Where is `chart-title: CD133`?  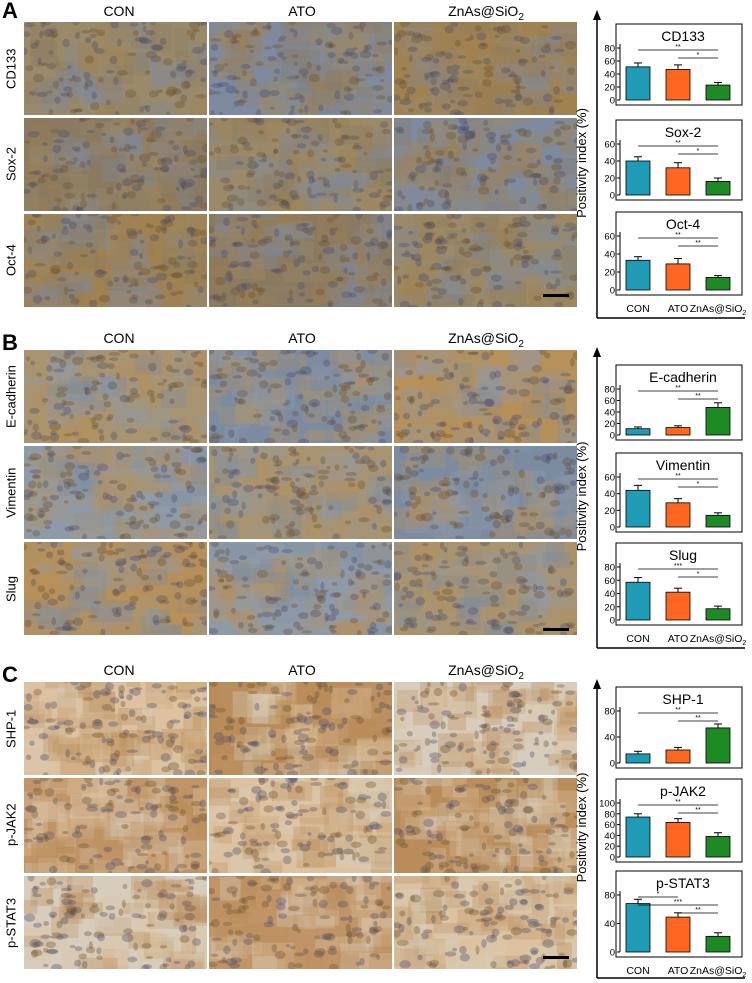
chart-title: CD133 is located at coordinates (683, 36).